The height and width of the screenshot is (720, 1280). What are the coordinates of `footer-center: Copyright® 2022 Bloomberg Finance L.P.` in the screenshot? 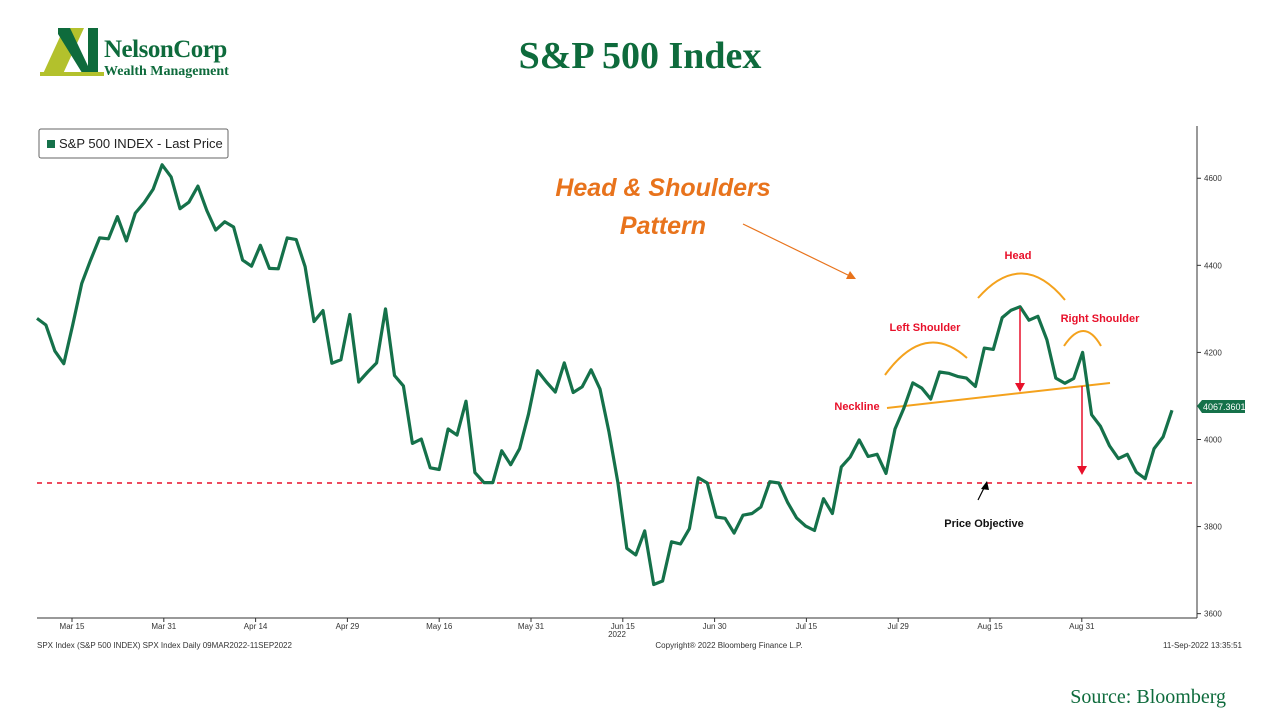 It's located at (728, 645).